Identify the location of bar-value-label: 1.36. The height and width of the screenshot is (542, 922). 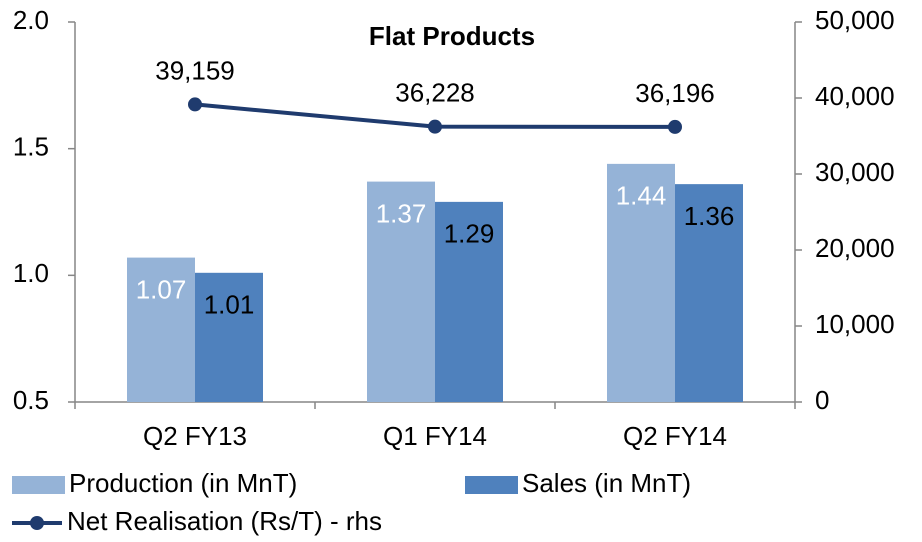
(709, 216).